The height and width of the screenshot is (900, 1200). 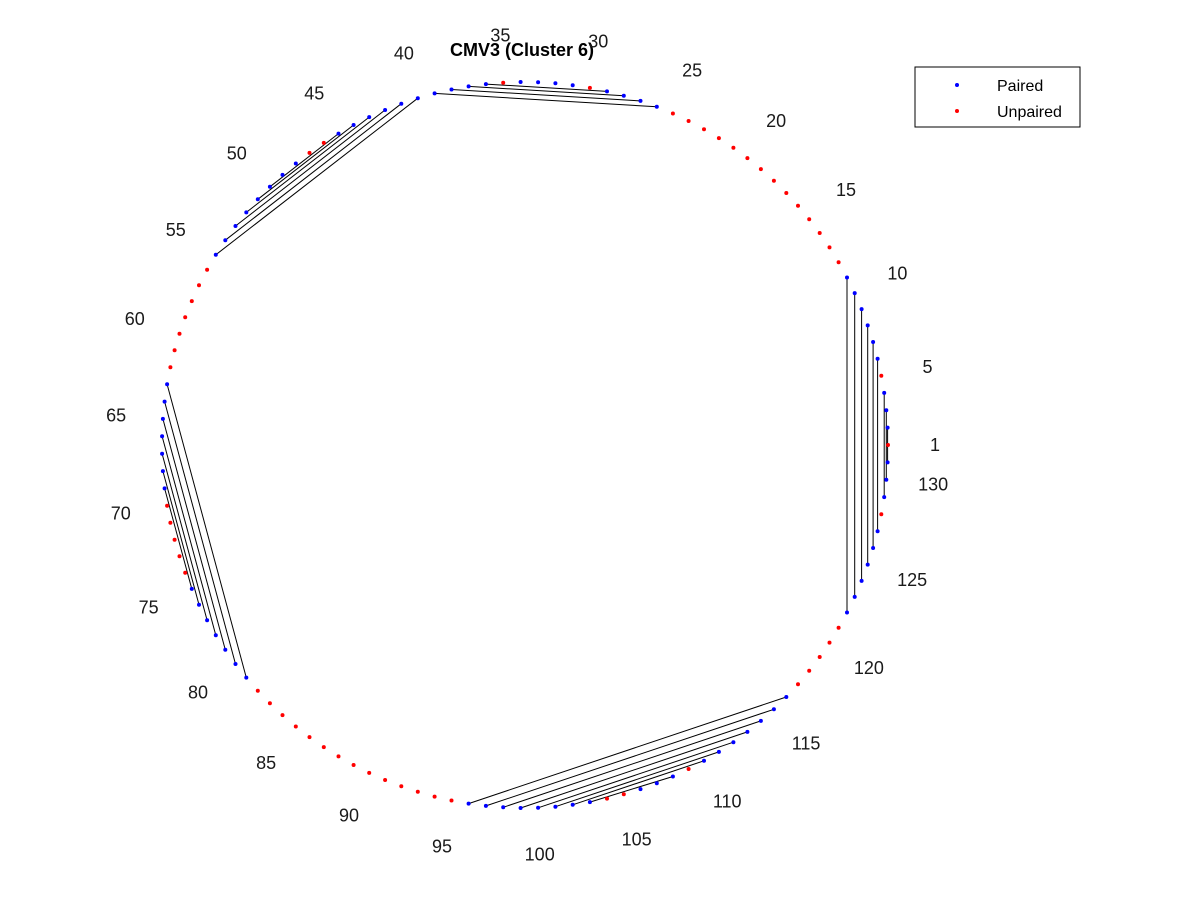 What do you see at coordinates (135, 319) in the screenshot?
I see `tick-label: 60` at bounding box center [135, 319].